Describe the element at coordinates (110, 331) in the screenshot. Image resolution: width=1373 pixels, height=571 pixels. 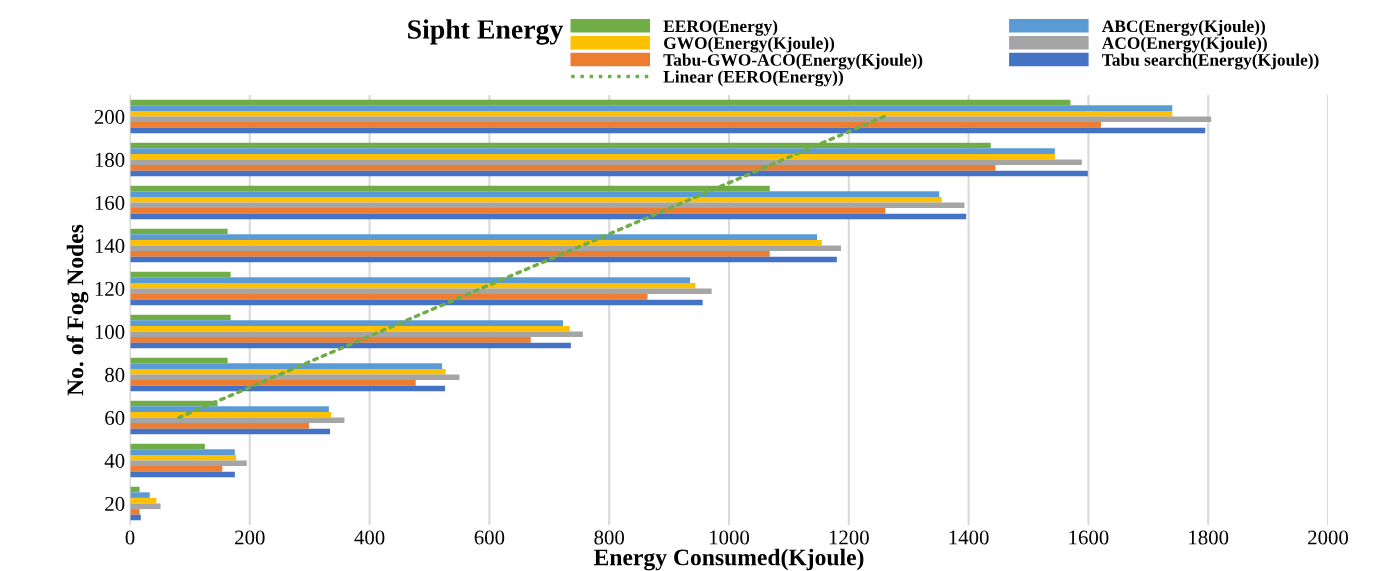
I see `y-tick-label: 100` at that location.